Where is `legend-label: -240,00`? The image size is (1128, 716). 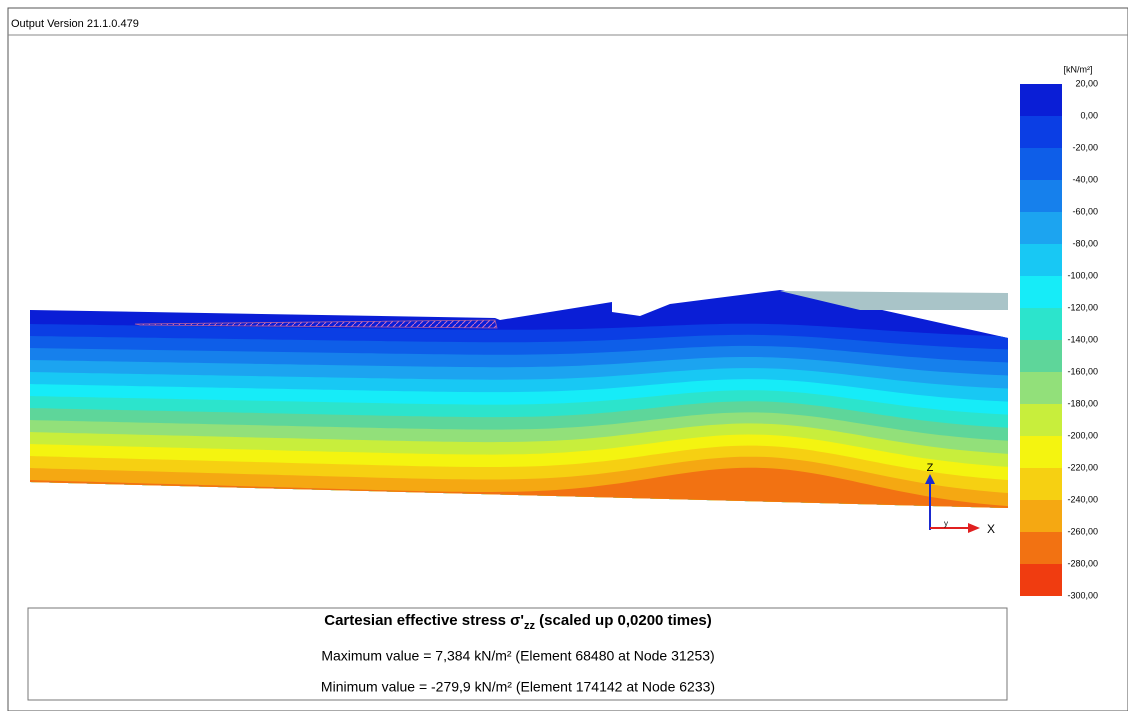
legend-label: -240,00 is located at coordinates (1082, 499).